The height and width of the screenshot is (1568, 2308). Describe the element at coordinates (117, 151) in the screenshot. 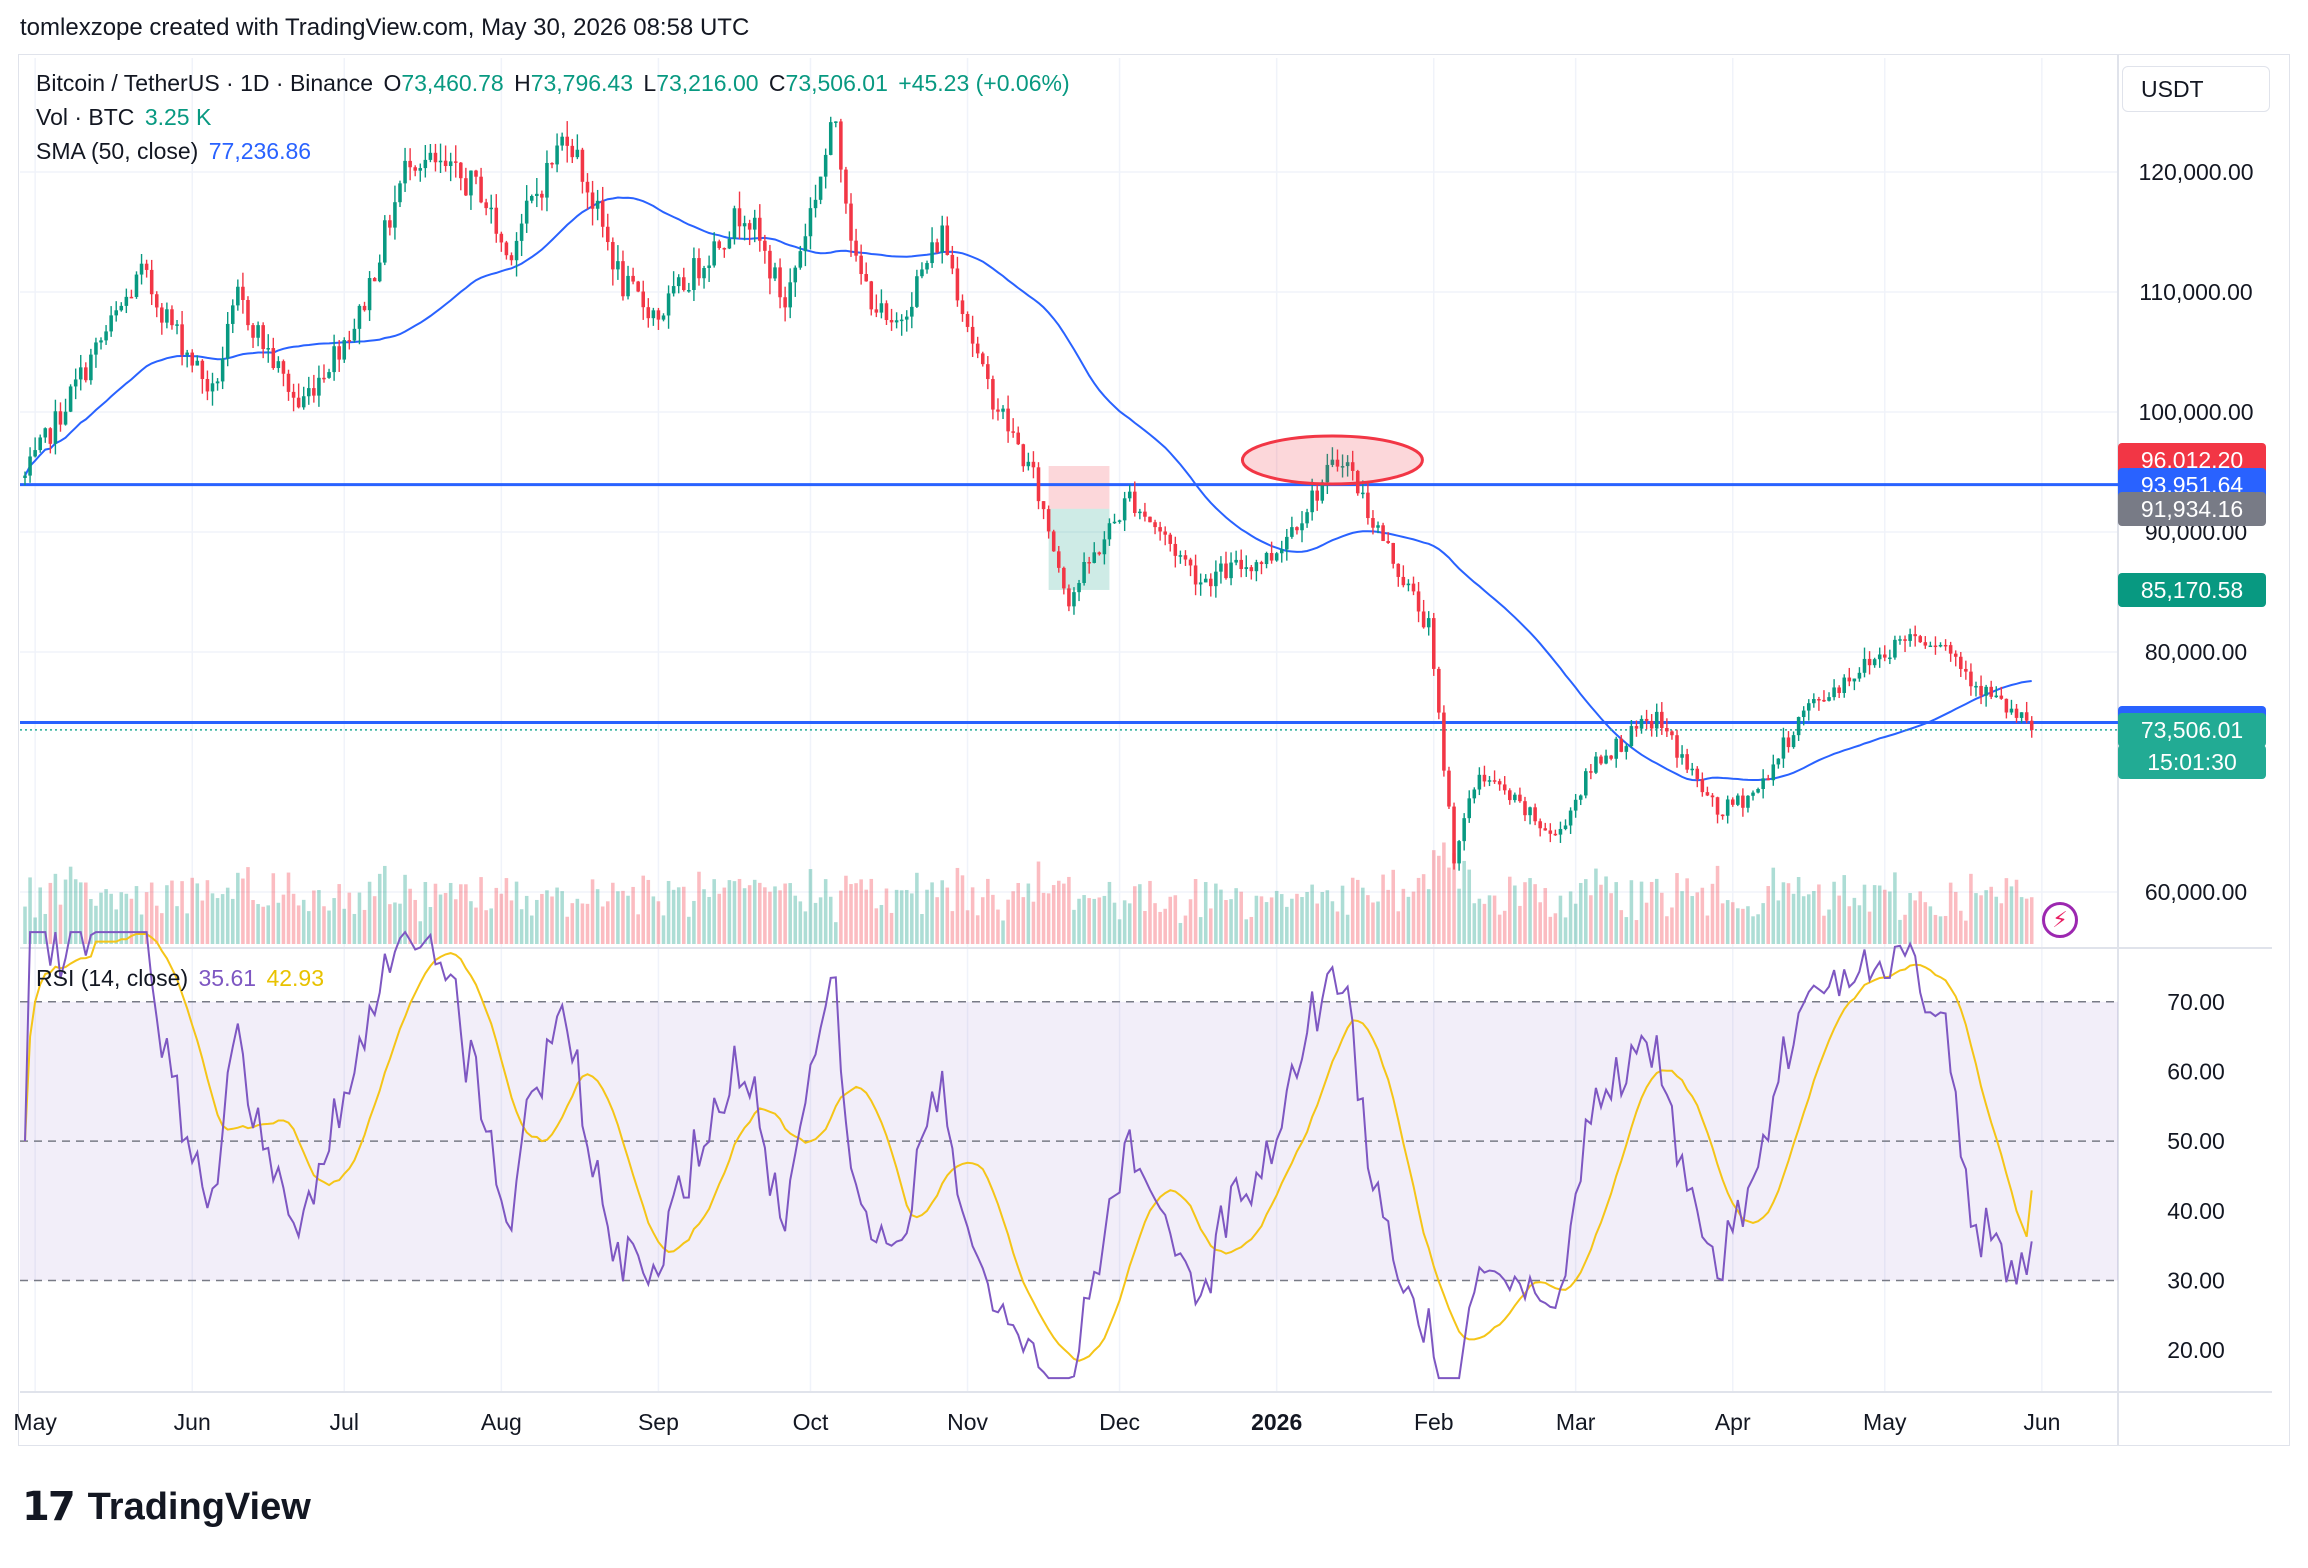

I see `sma-label: SMA (50, close)` at that location.